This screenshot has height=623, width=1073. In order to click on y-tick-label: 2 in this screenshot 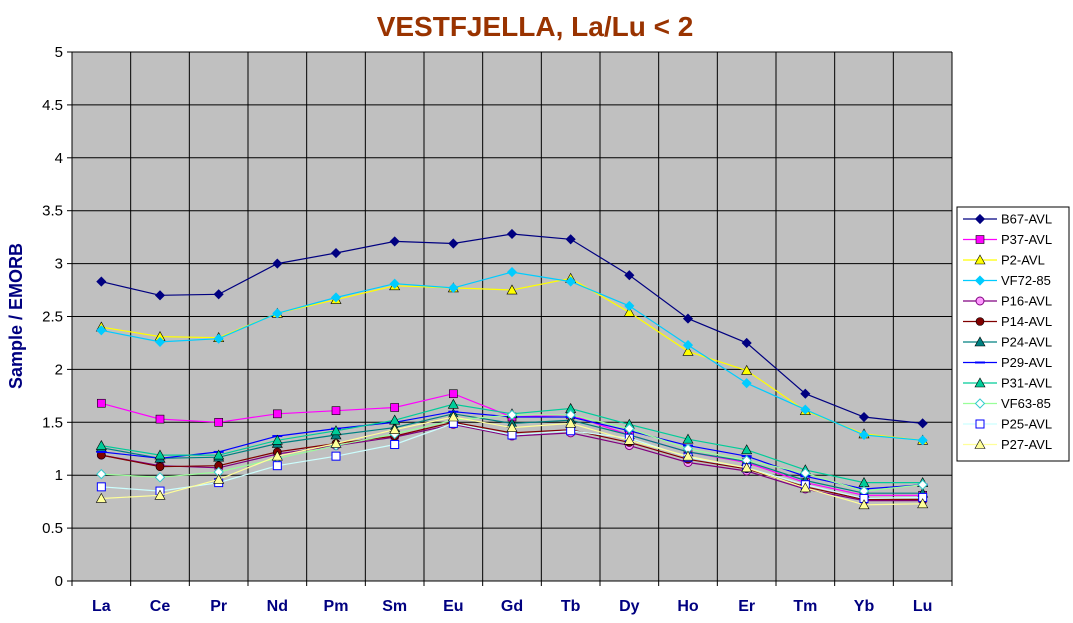, I will do `click(59, 369)`.